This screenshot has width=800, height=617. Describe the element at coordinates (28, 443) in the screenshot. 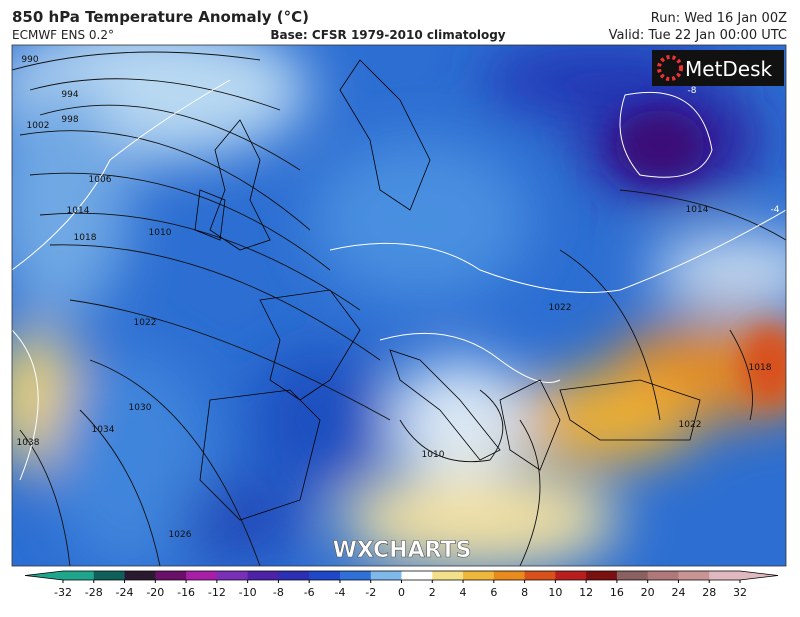

I see `contour-label: 1038` at that location.